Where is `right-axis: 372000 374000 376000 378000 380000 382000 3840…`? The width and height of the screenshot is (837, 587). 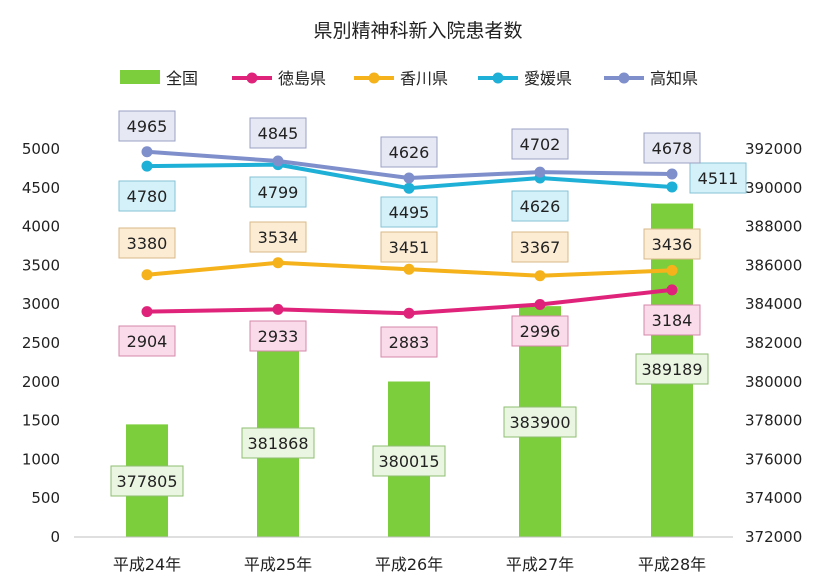
right-axis: 372000 374000 376000 378000 380000 382000 3840… is located at coordinates (773, 343).